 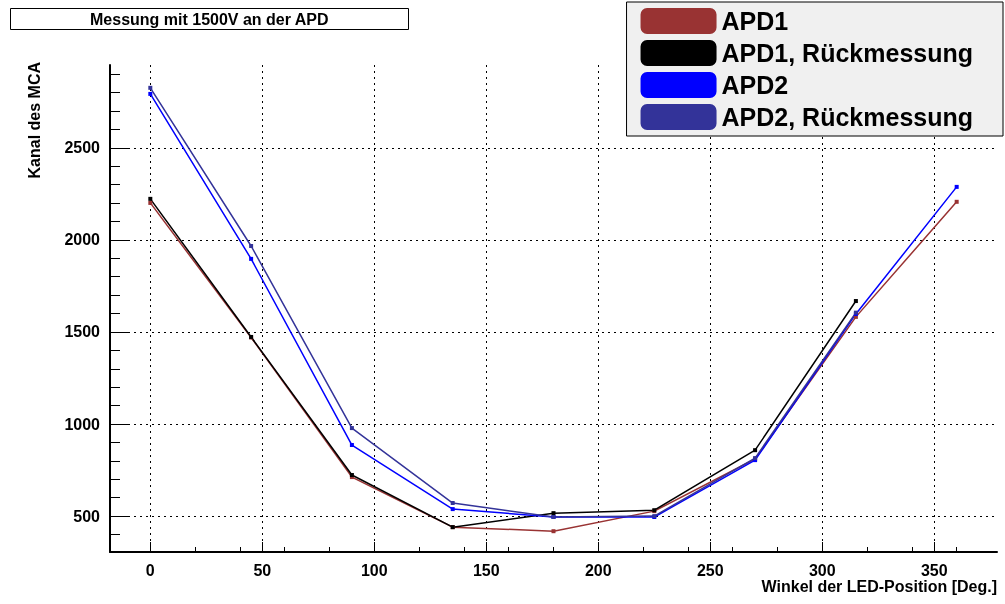 I want to click on x-tick-label: 150, so click(x=486, y=570).